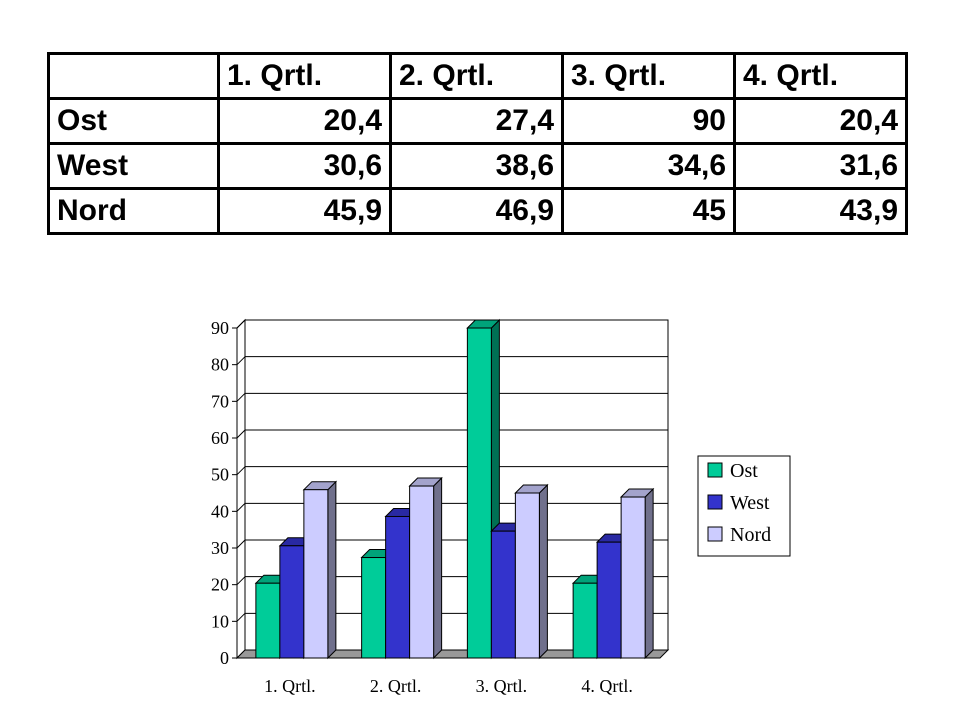  Describe the element at coordinates (304, 76) in the screenshot. I see `table-header-cell: 1. Qrtl.` at that location.